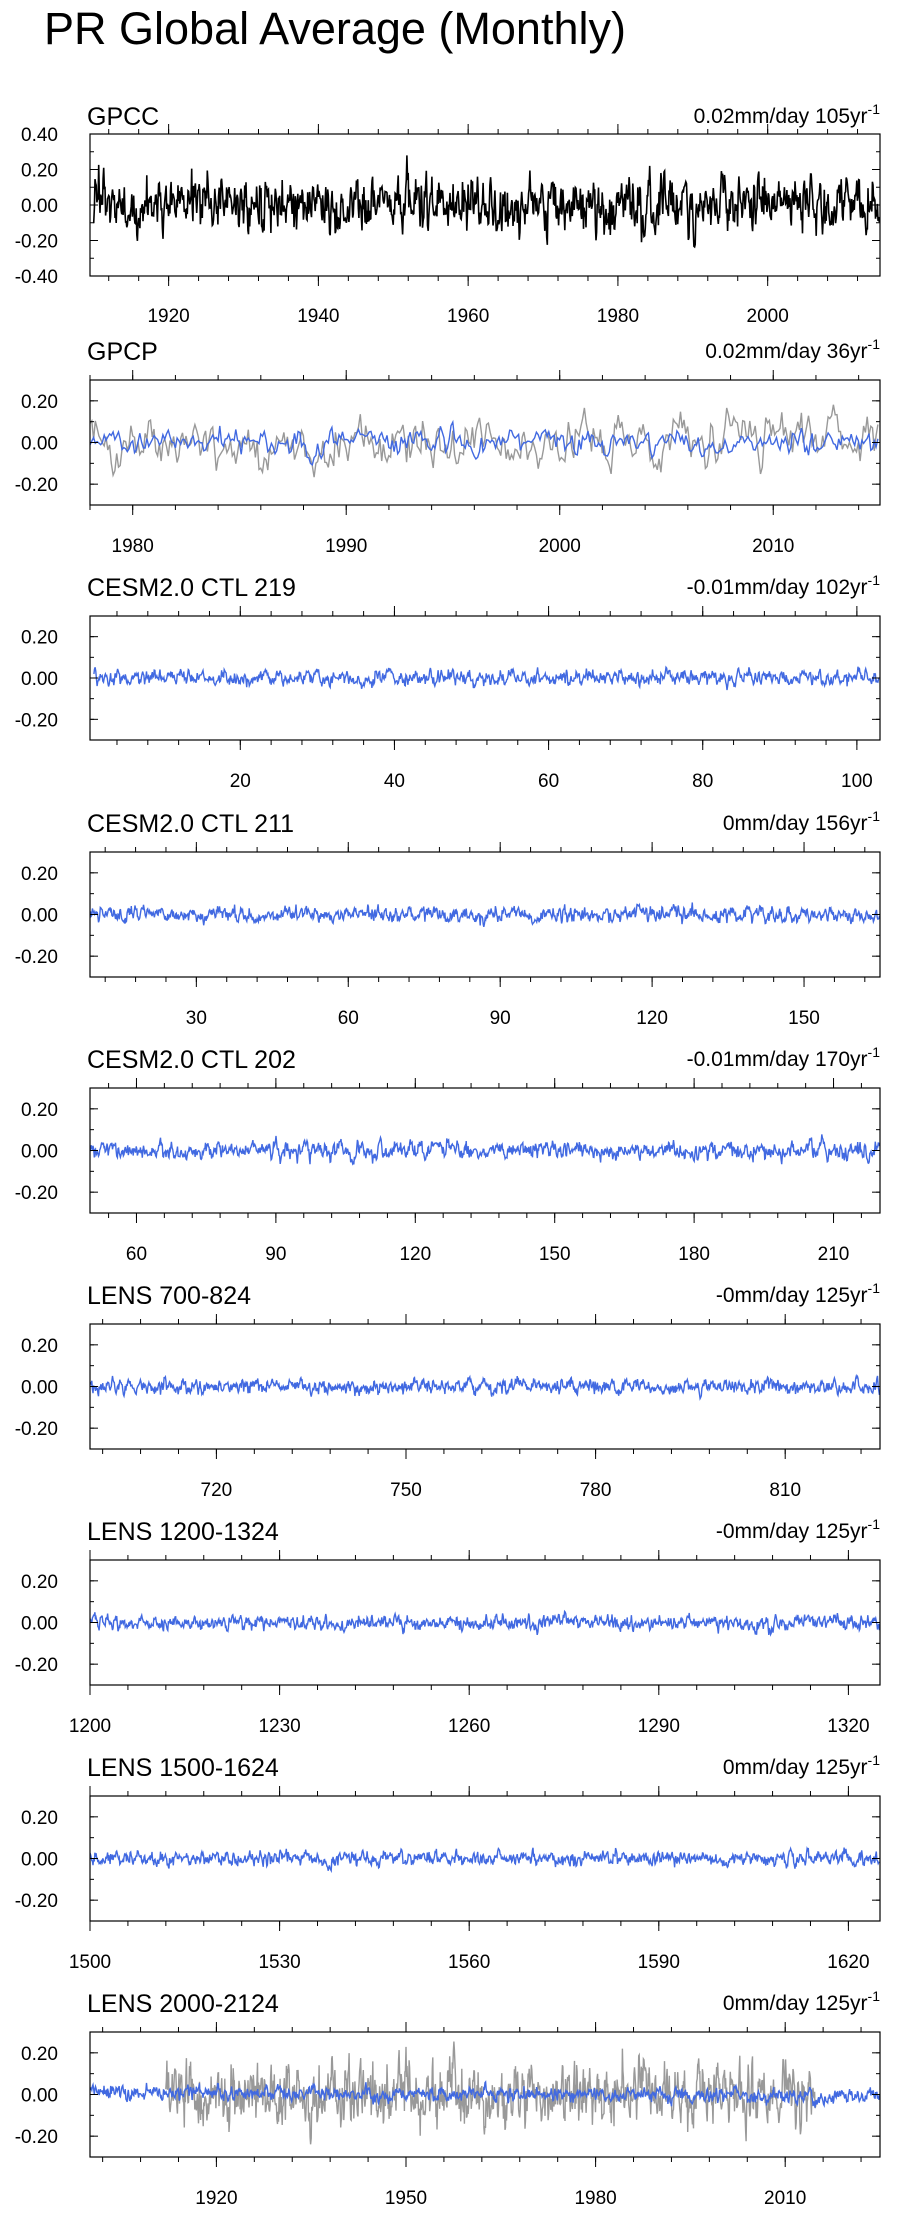 Image resolution: width=905 pixels, height=2219 pixels. Describe the element at coordinates (787, 114) in the screenshot. I see `panel-stat: 0.02mm/day 105yr-1` at that location.